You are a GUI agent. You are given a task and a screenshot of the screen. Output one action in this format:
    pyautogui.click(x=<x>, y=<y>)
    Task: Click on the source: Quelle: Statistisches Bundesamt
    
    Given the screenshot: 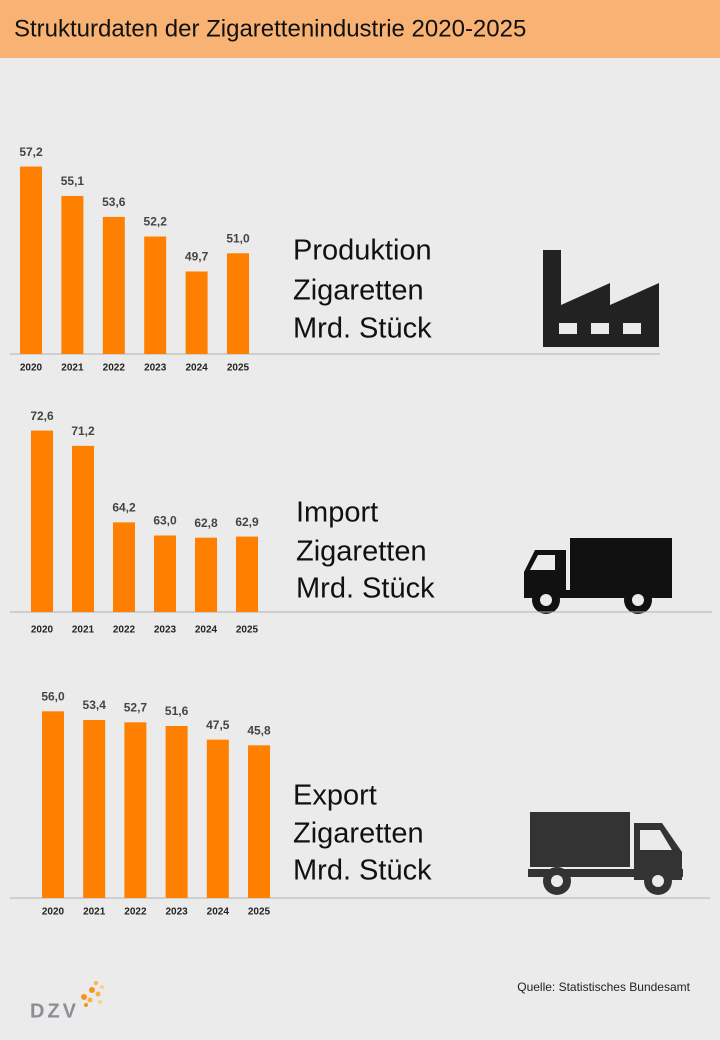 What is the action you would take?
    pyautogui.click(x=603, y=987)
    